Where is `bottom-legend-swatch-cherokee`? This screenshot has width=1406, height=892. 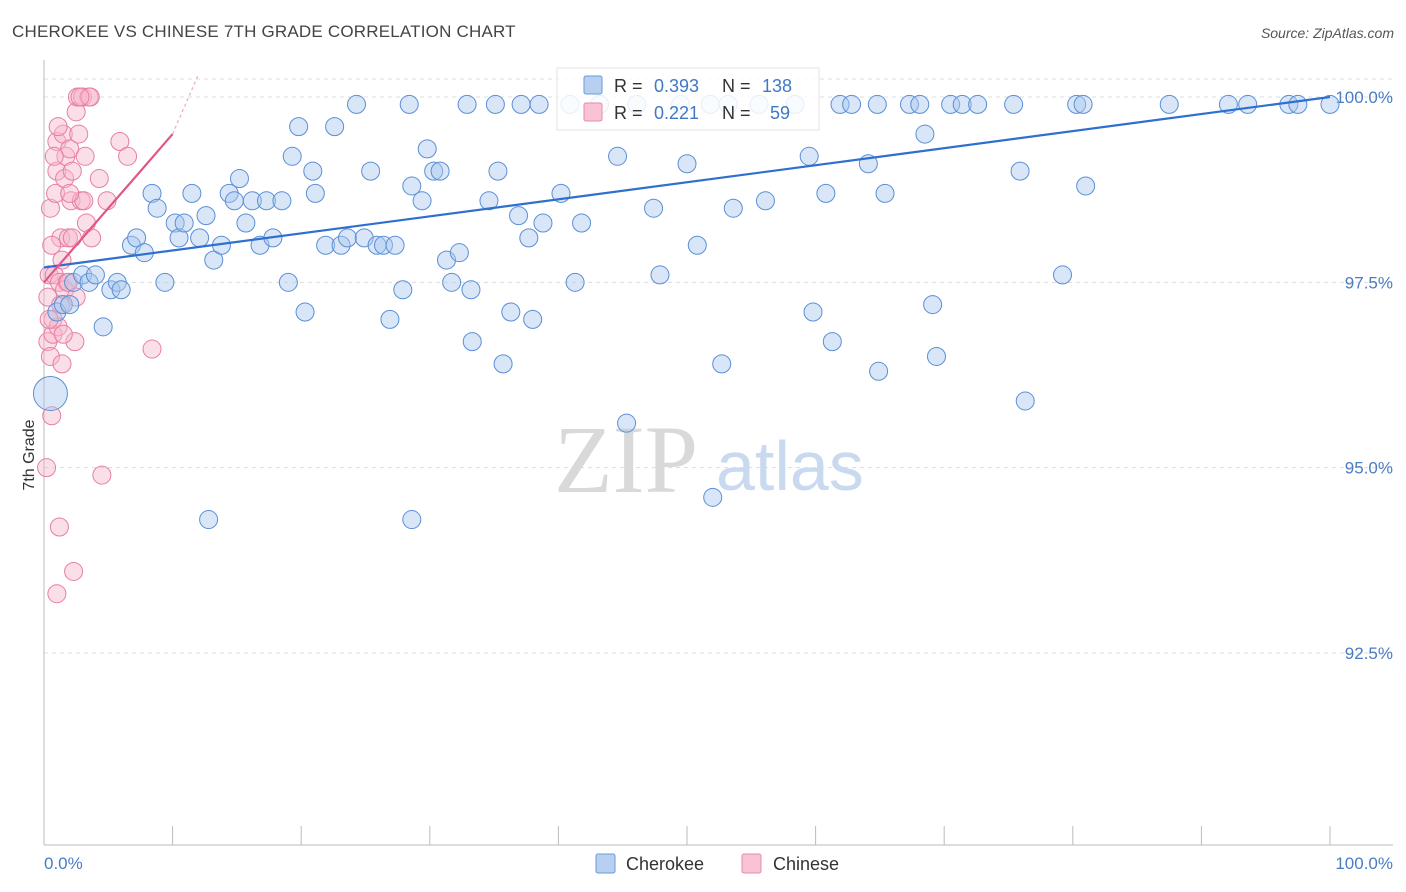 bottom-legend-swatch-cherokee is located at coordinates (605, 863).